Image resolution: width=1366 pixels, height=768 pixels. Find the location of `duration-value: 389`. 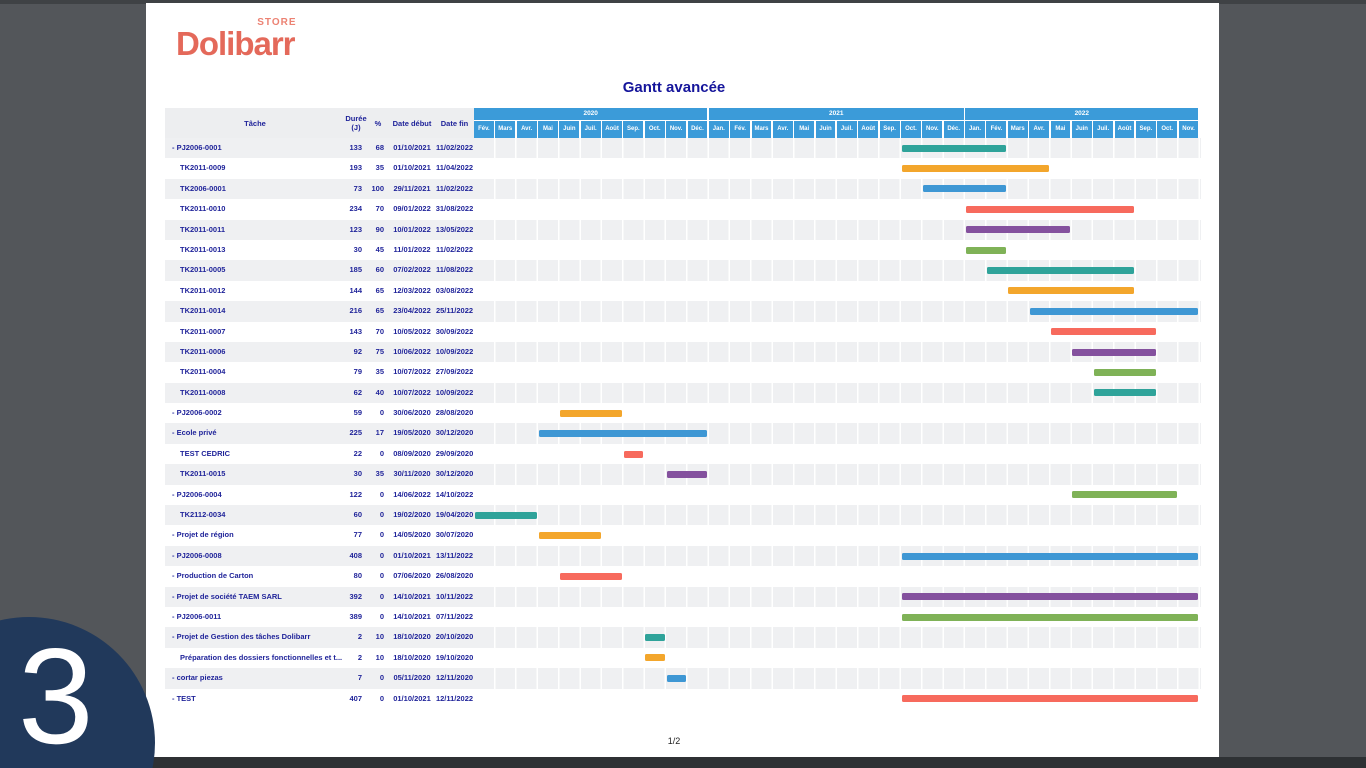

duration-value: 389 is located at coordinates (355, 616).